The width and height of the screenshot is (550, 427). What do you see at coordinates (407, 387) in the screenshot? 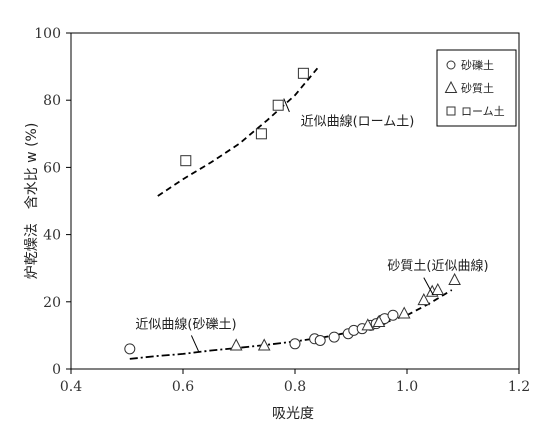
I see `x-tick-label: 1.0` at bounding box center [407, 387].